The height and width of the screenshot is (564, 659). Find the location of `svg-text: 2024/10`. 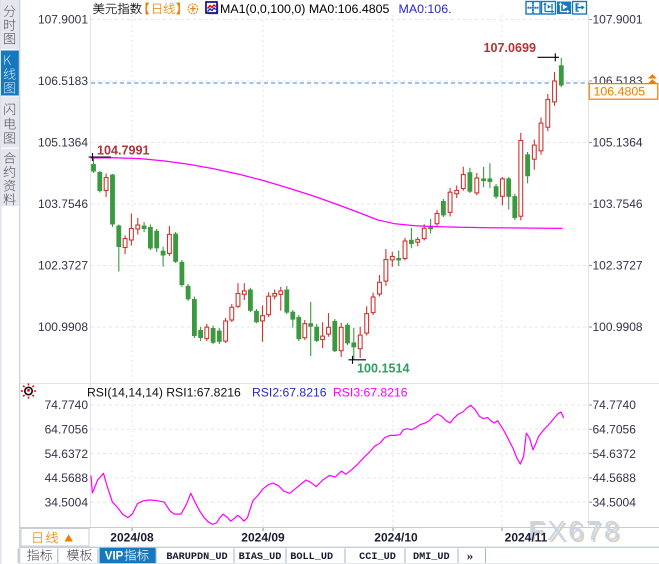

svg-text: 2024/10 is located at coordinates (396, 538).